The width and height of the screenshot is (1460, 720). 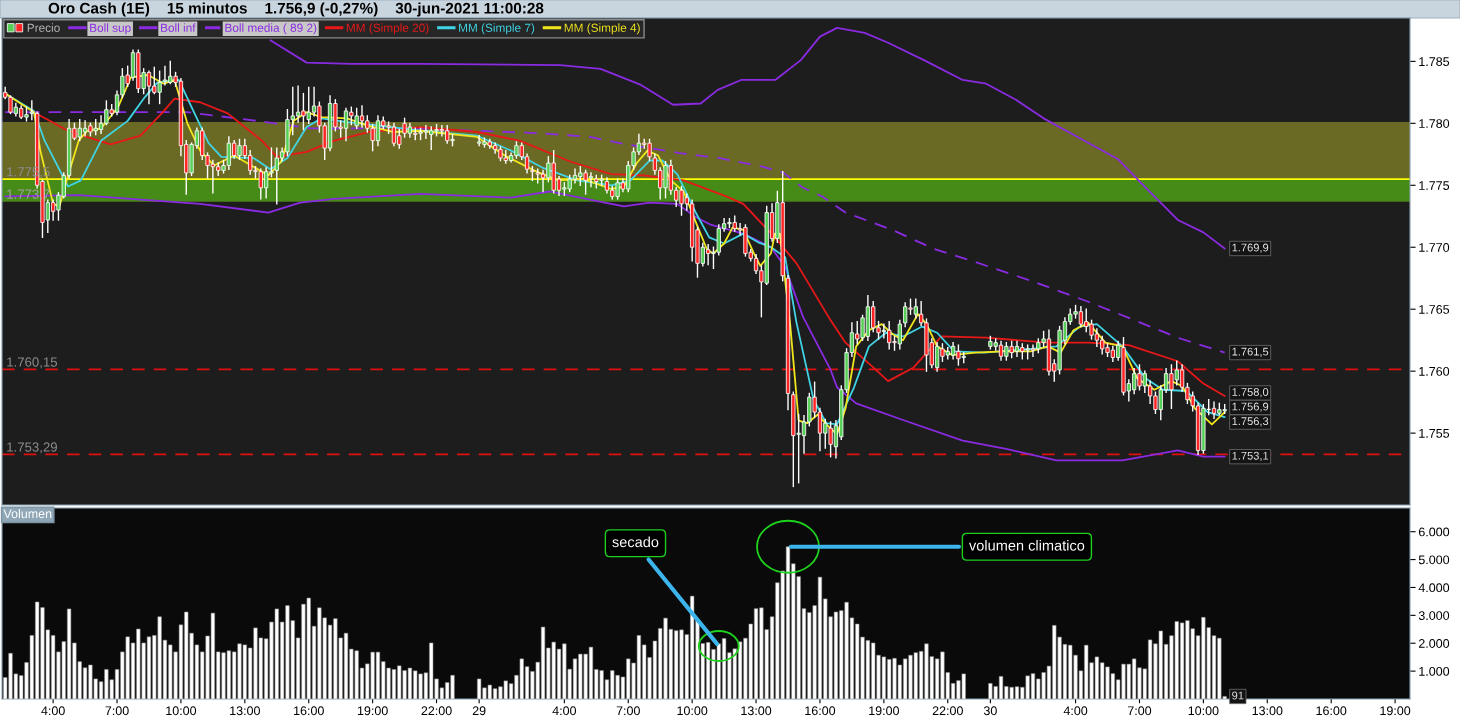 I want to click on chart-title: Oro Cash (1E) 15 minutos 1.756,9 (-0,27%) 30-jun-2021 11:00:28, so click(x=296, y=9).